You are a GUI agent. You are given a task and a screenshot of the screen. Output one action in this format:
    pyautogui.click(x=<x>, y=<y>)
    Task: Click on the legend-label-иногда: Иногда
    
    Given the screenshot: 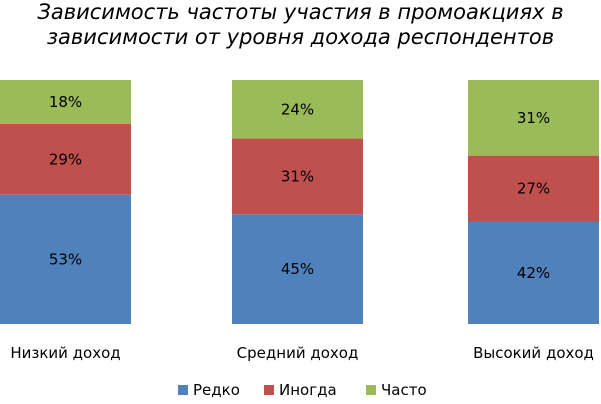 What is the action you would take?
    pyautogui.click(x=308, y=390)
    